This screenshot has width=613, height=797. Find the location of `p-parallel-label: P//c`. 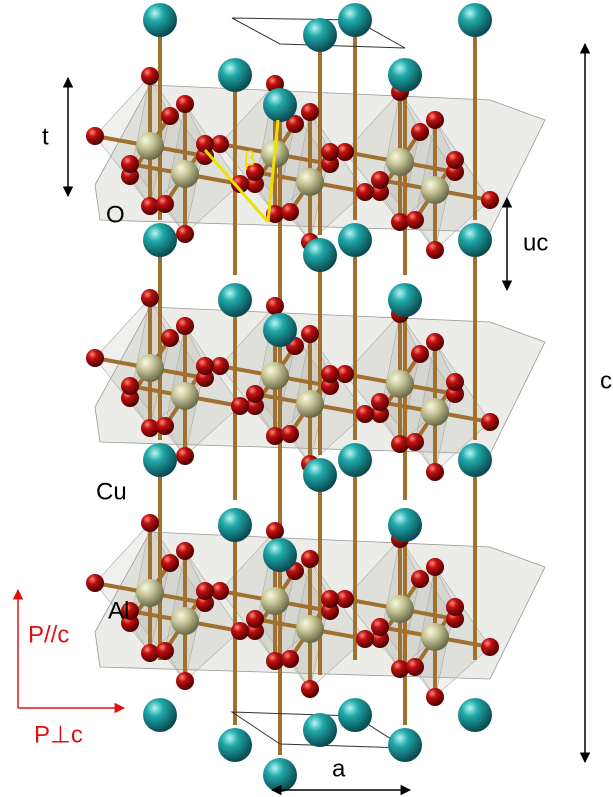

p-parallel-label: P//c is located at coordinates (48, 634).